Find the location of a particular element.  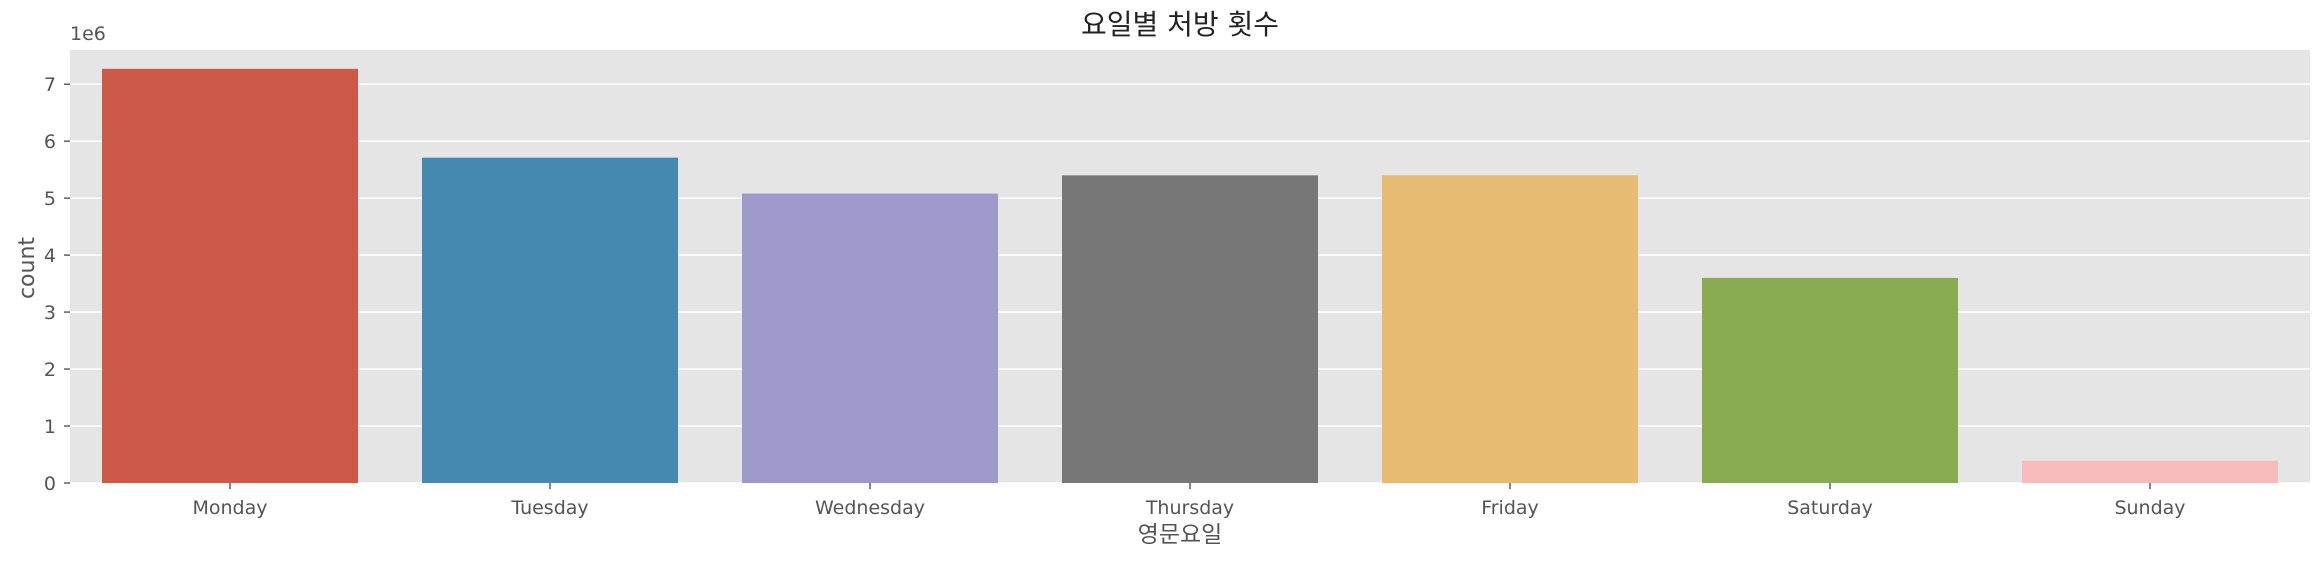

bar-sunday is located at coordinates (2150, 471).